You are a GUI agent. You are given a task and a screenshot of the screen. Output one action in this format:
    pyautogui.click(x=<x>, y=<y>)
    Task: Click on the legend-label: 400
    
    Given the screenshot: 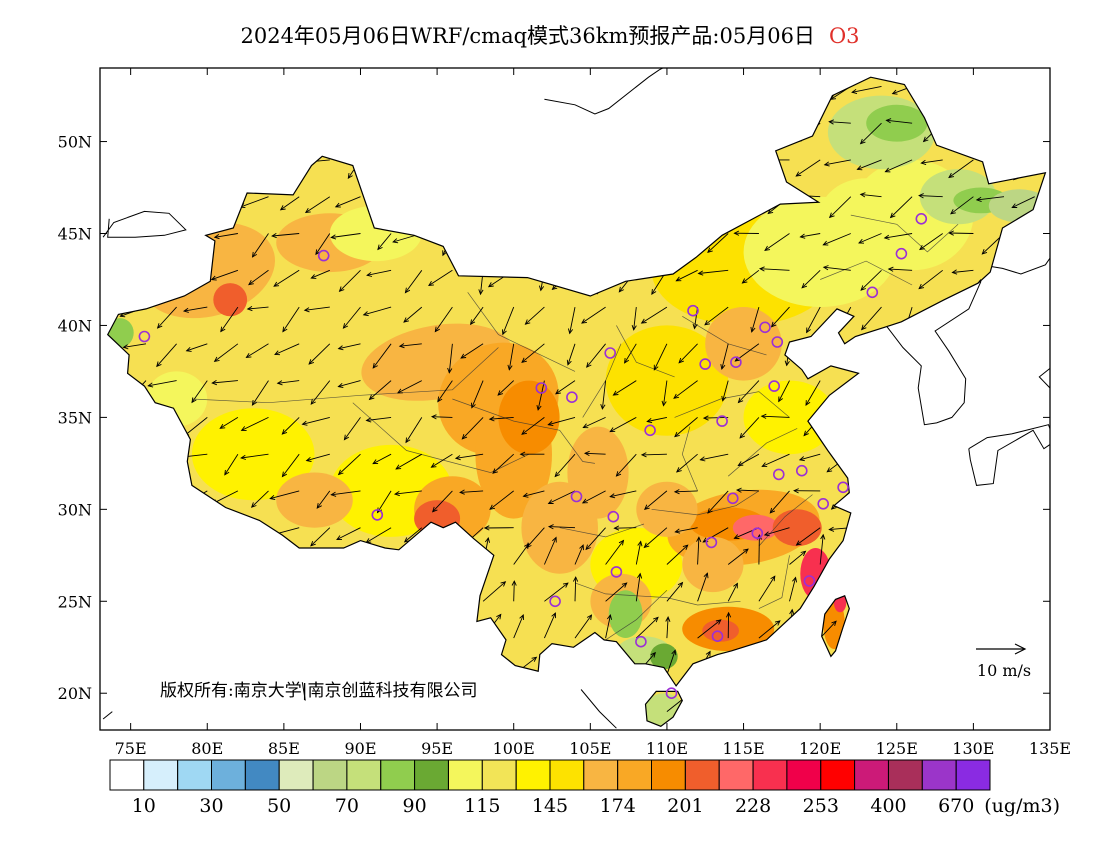 What is the action you would take?
    pyautogui.click(x=888, y=806)
    